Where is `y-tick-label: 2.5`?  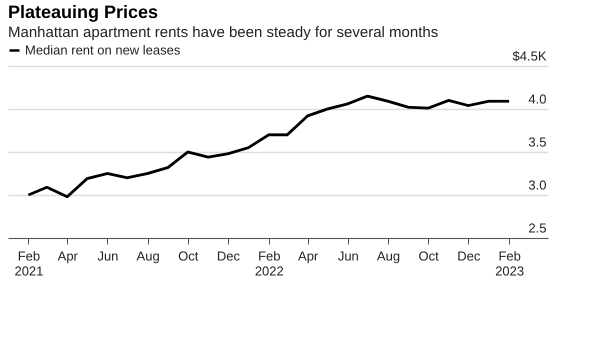
y-tick-label: 2.5 is located at coordinates (537, 228).